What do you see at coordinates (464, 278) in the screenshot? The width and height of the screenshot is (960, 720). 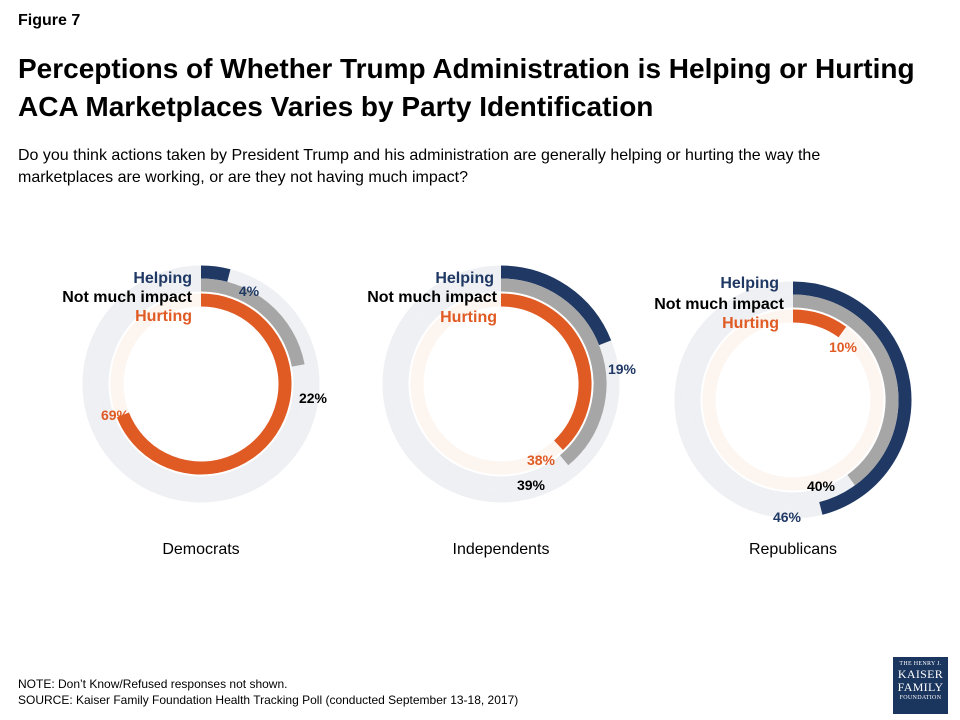 I see `series-label-independents-helping: Helping` at bounding box center [464, 278].